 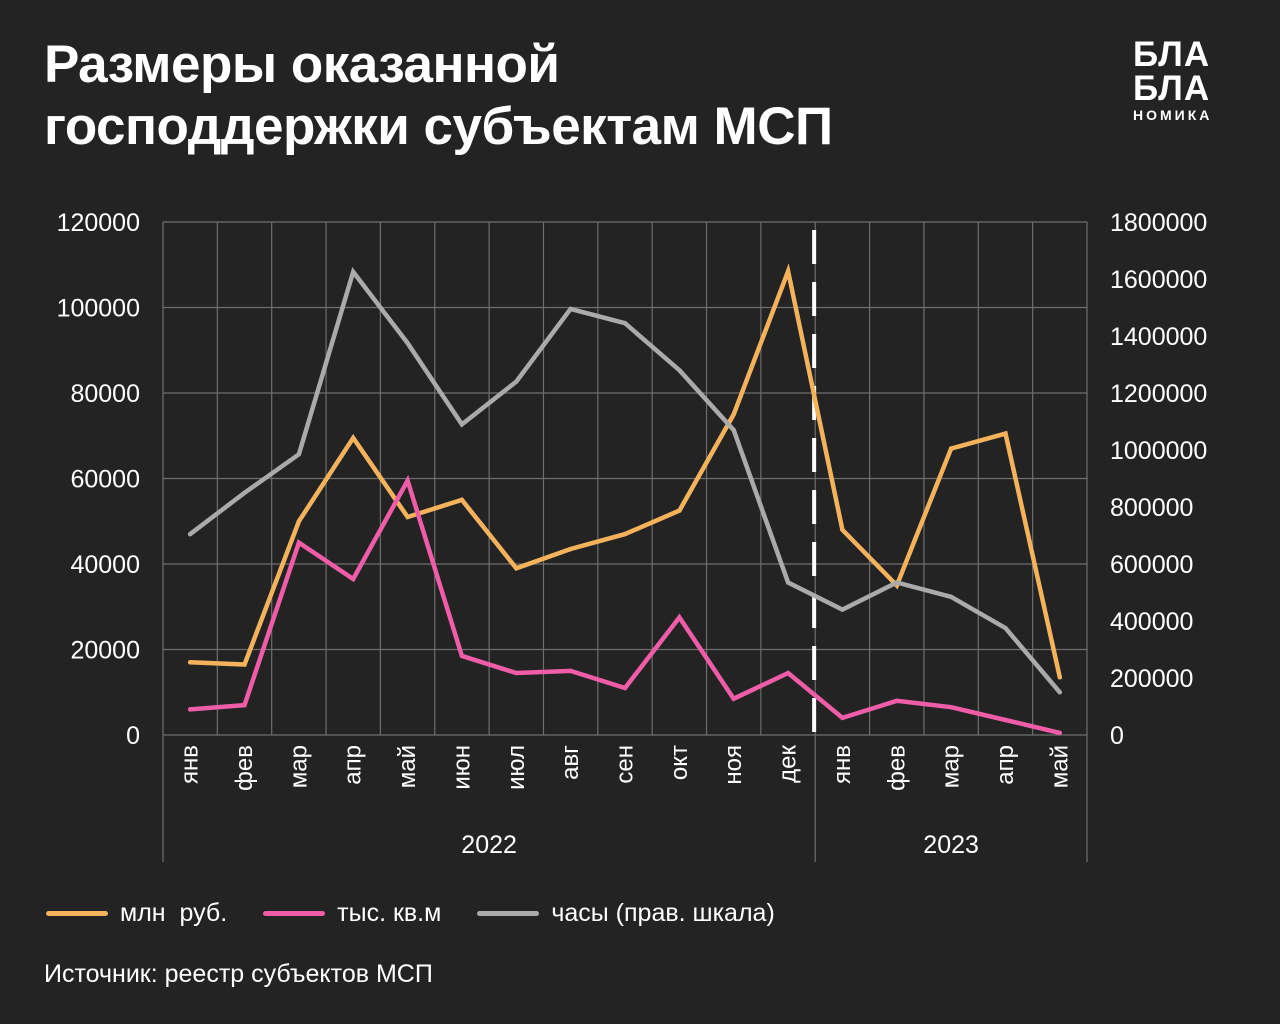 What do you see at coordinates (1172, 54) in the screenshot?
I see `logo-line-1: БЛА` at bounding box center [1172, 54].